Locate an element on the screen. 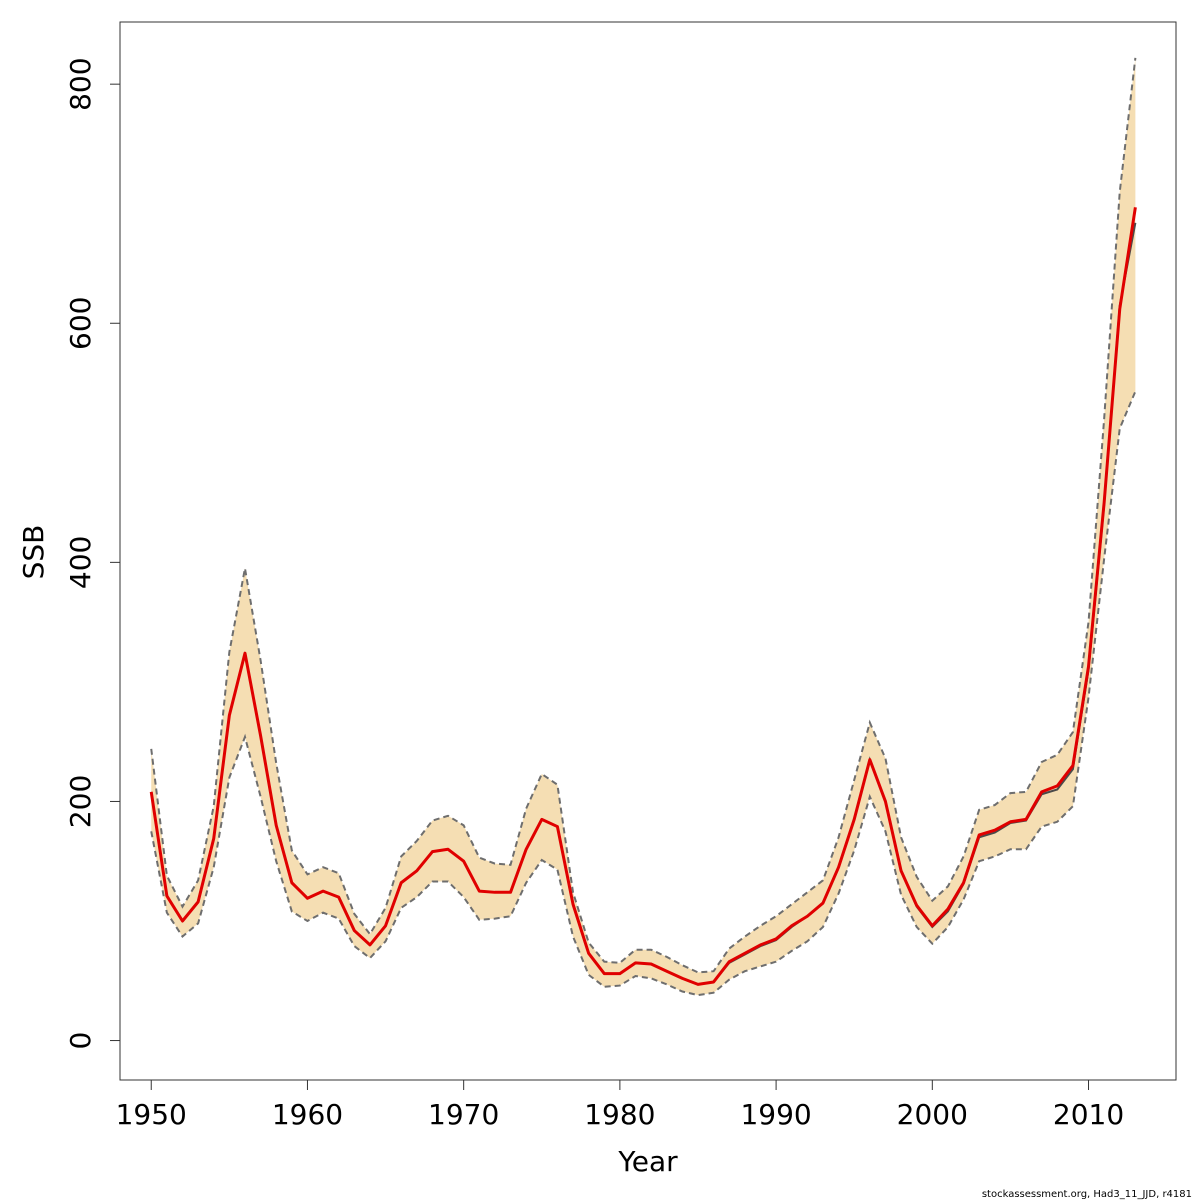  x-tick-label: 2010 is located at coordinates (1088, 1114).